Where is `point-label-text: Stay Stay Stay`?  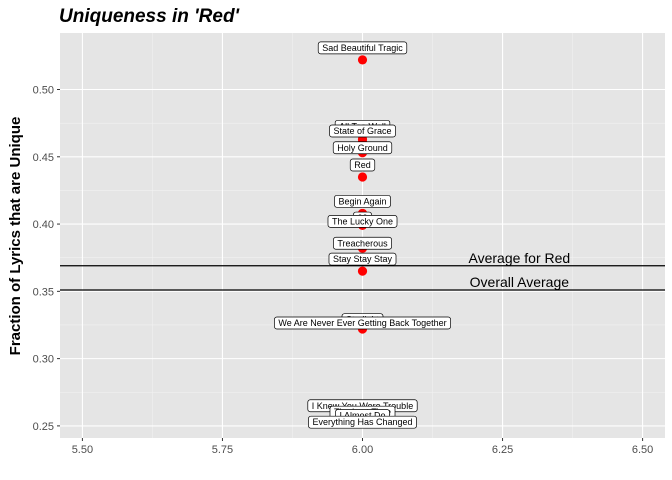
point-label-text: Stay Stay Stay is located at coordinates (363, 259).